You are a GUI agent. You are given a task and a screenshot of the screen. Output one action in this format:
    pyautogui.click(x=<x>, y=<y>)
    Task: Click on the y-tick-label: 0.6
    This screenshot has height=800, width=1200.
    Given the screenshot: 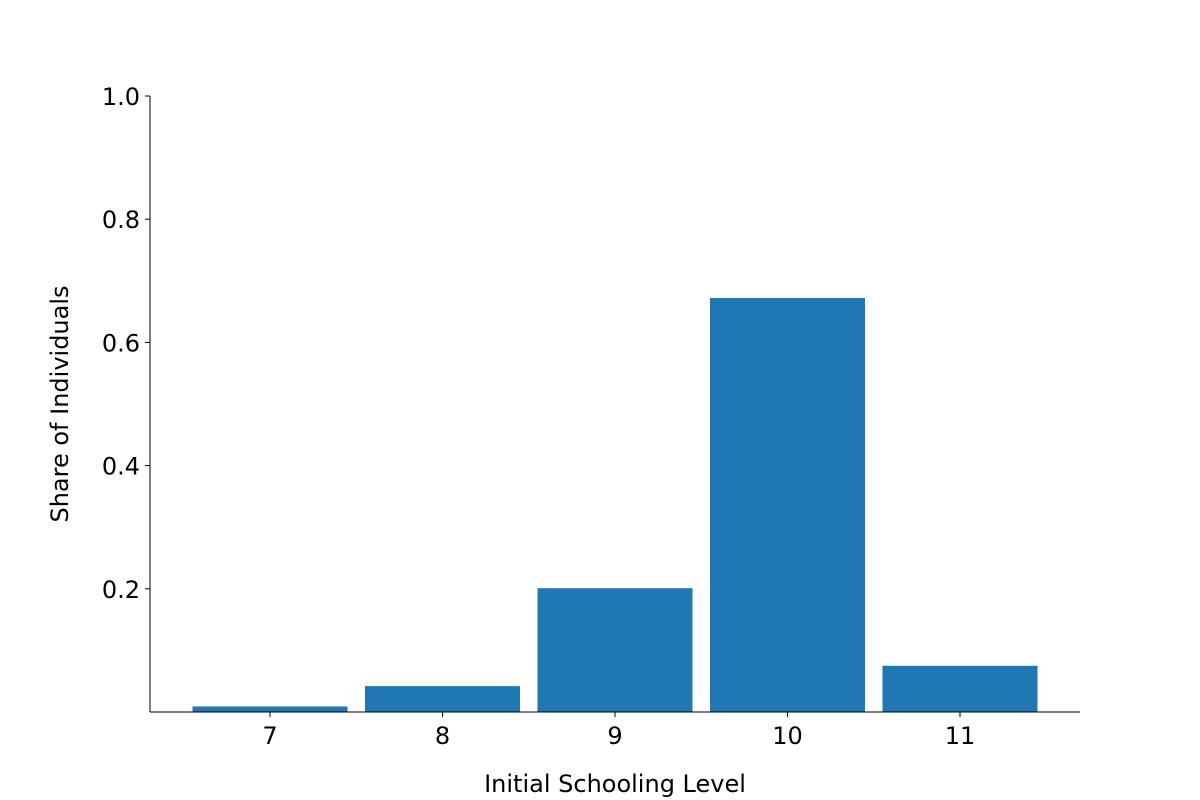 What is the action you would take?
    pyautogui.click(x=121, y=343)
    